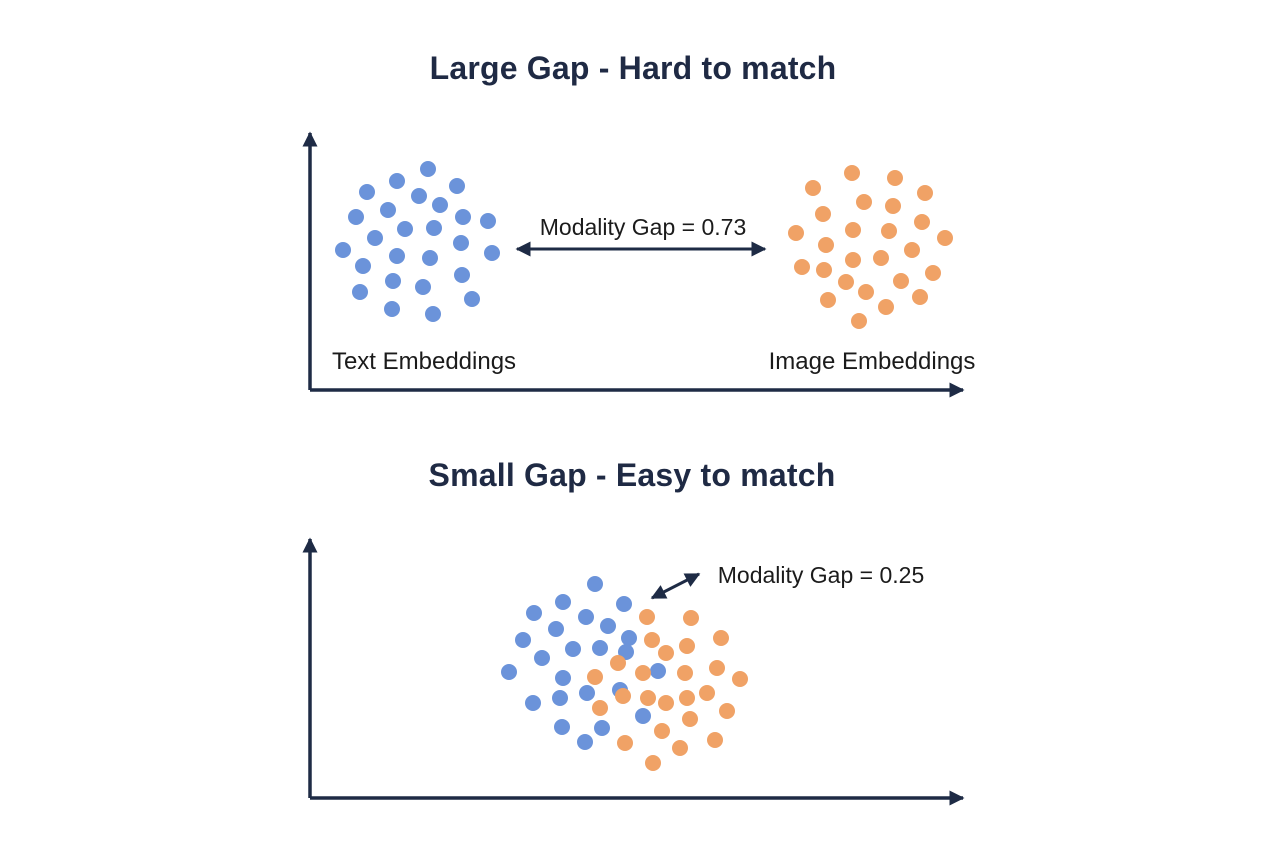 Image resolution: width=1264 pixels, height=848 pixels. Describe the element at coordinates (633, 68) in the screenshot. I see `top-panel-title: Large Gap - Hard to match` at that location.